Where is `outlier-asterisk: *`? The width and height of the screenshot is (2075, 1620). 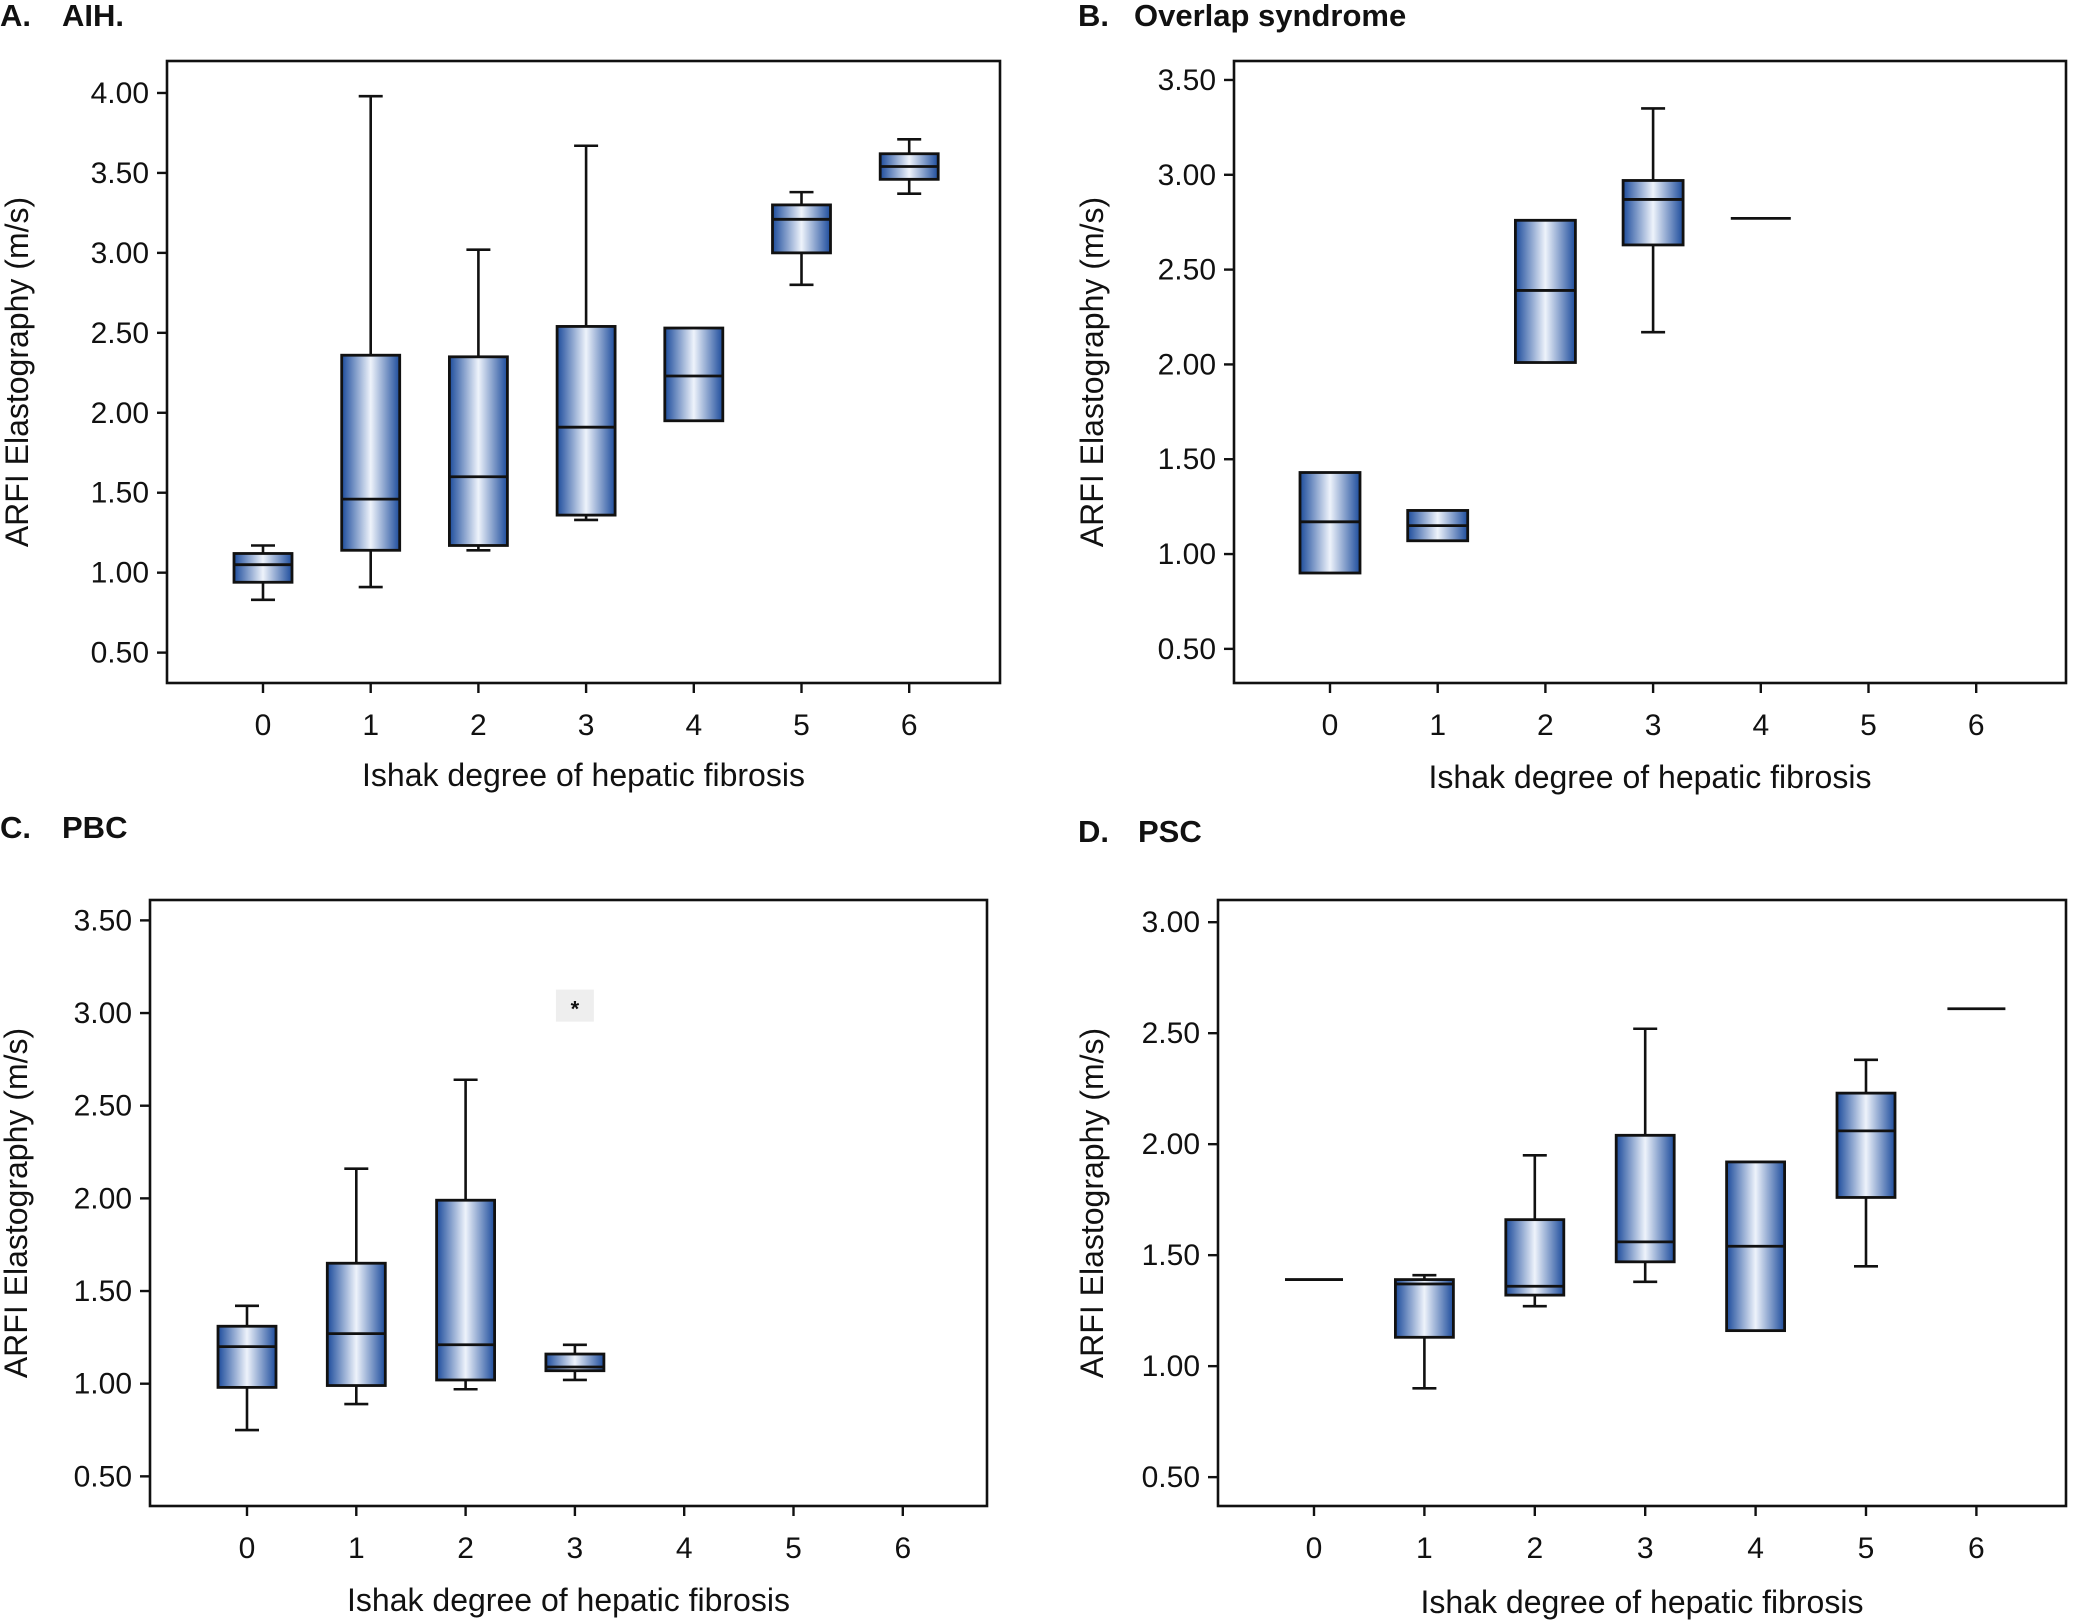 outlier-asterisk: * is located at coordinates (575, 1009).